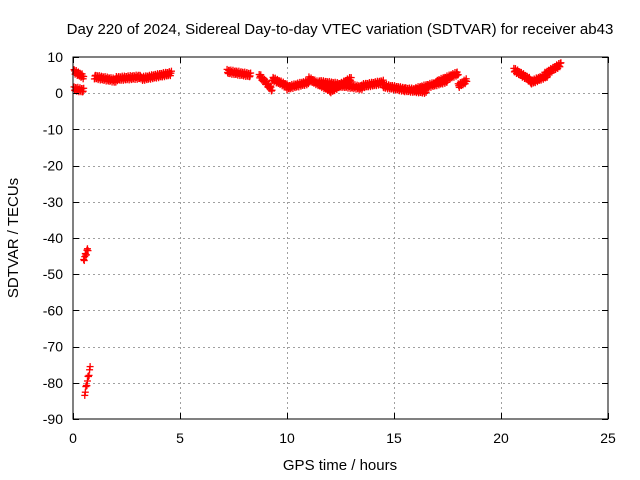 This screenshot has height=480, width=640. Describe the element at coordinates (501, 438) in the screenshot. I see `x-tick-label: 20` at that location.